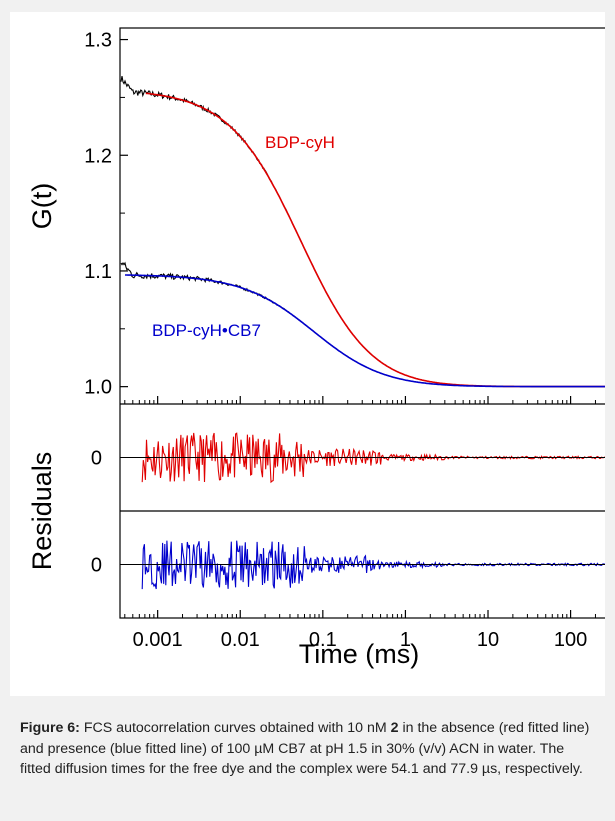 Image resolution: width=615 pixels, height=821 pixels. Describe the element at coordinates (98, 41) in the screenshot. I see `y-tick-label-3: 1.3` at that location.